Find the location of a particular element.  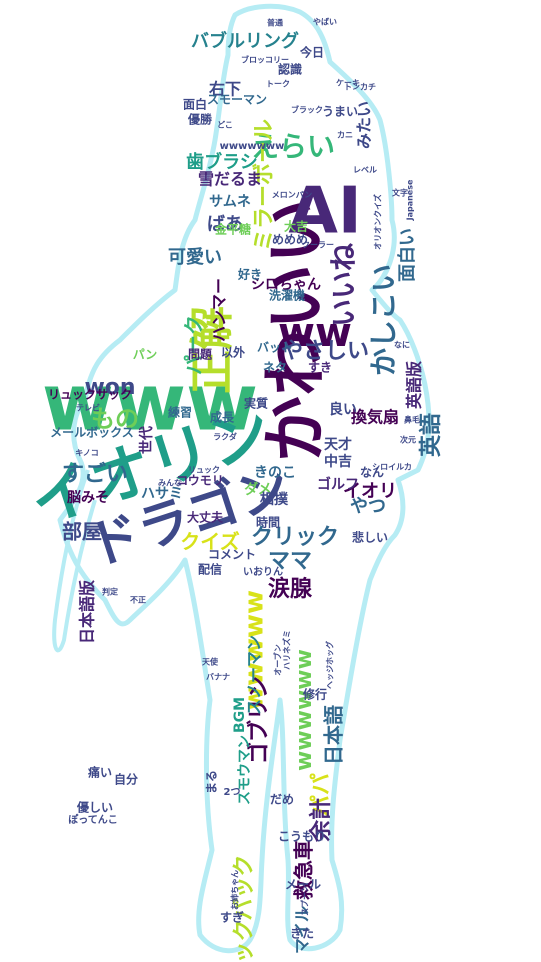

cloud-word: 不正 is located at coordinates (138, 600).